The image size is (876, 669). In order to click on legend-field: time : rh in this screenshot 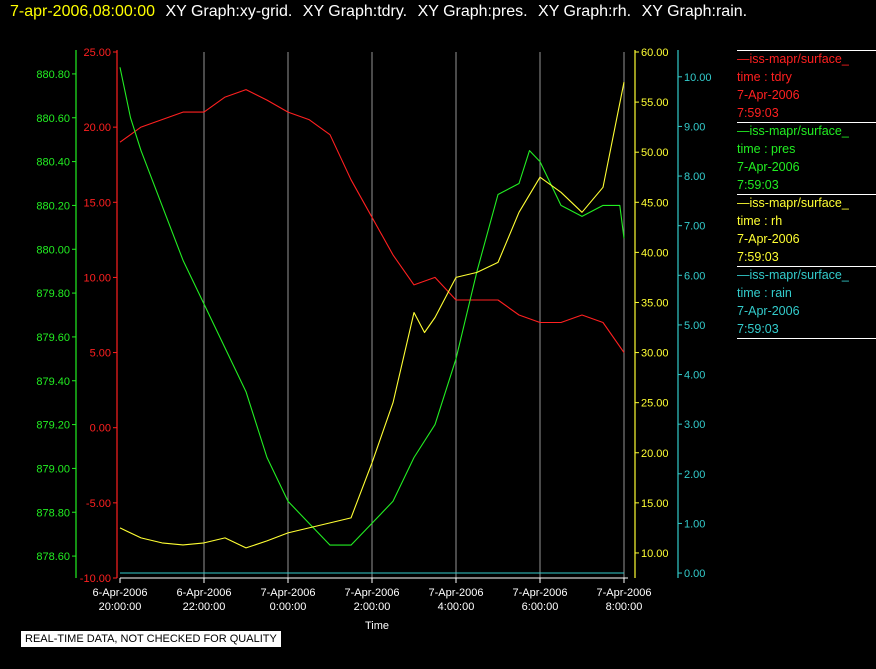, I will do `click(760, 221)`.